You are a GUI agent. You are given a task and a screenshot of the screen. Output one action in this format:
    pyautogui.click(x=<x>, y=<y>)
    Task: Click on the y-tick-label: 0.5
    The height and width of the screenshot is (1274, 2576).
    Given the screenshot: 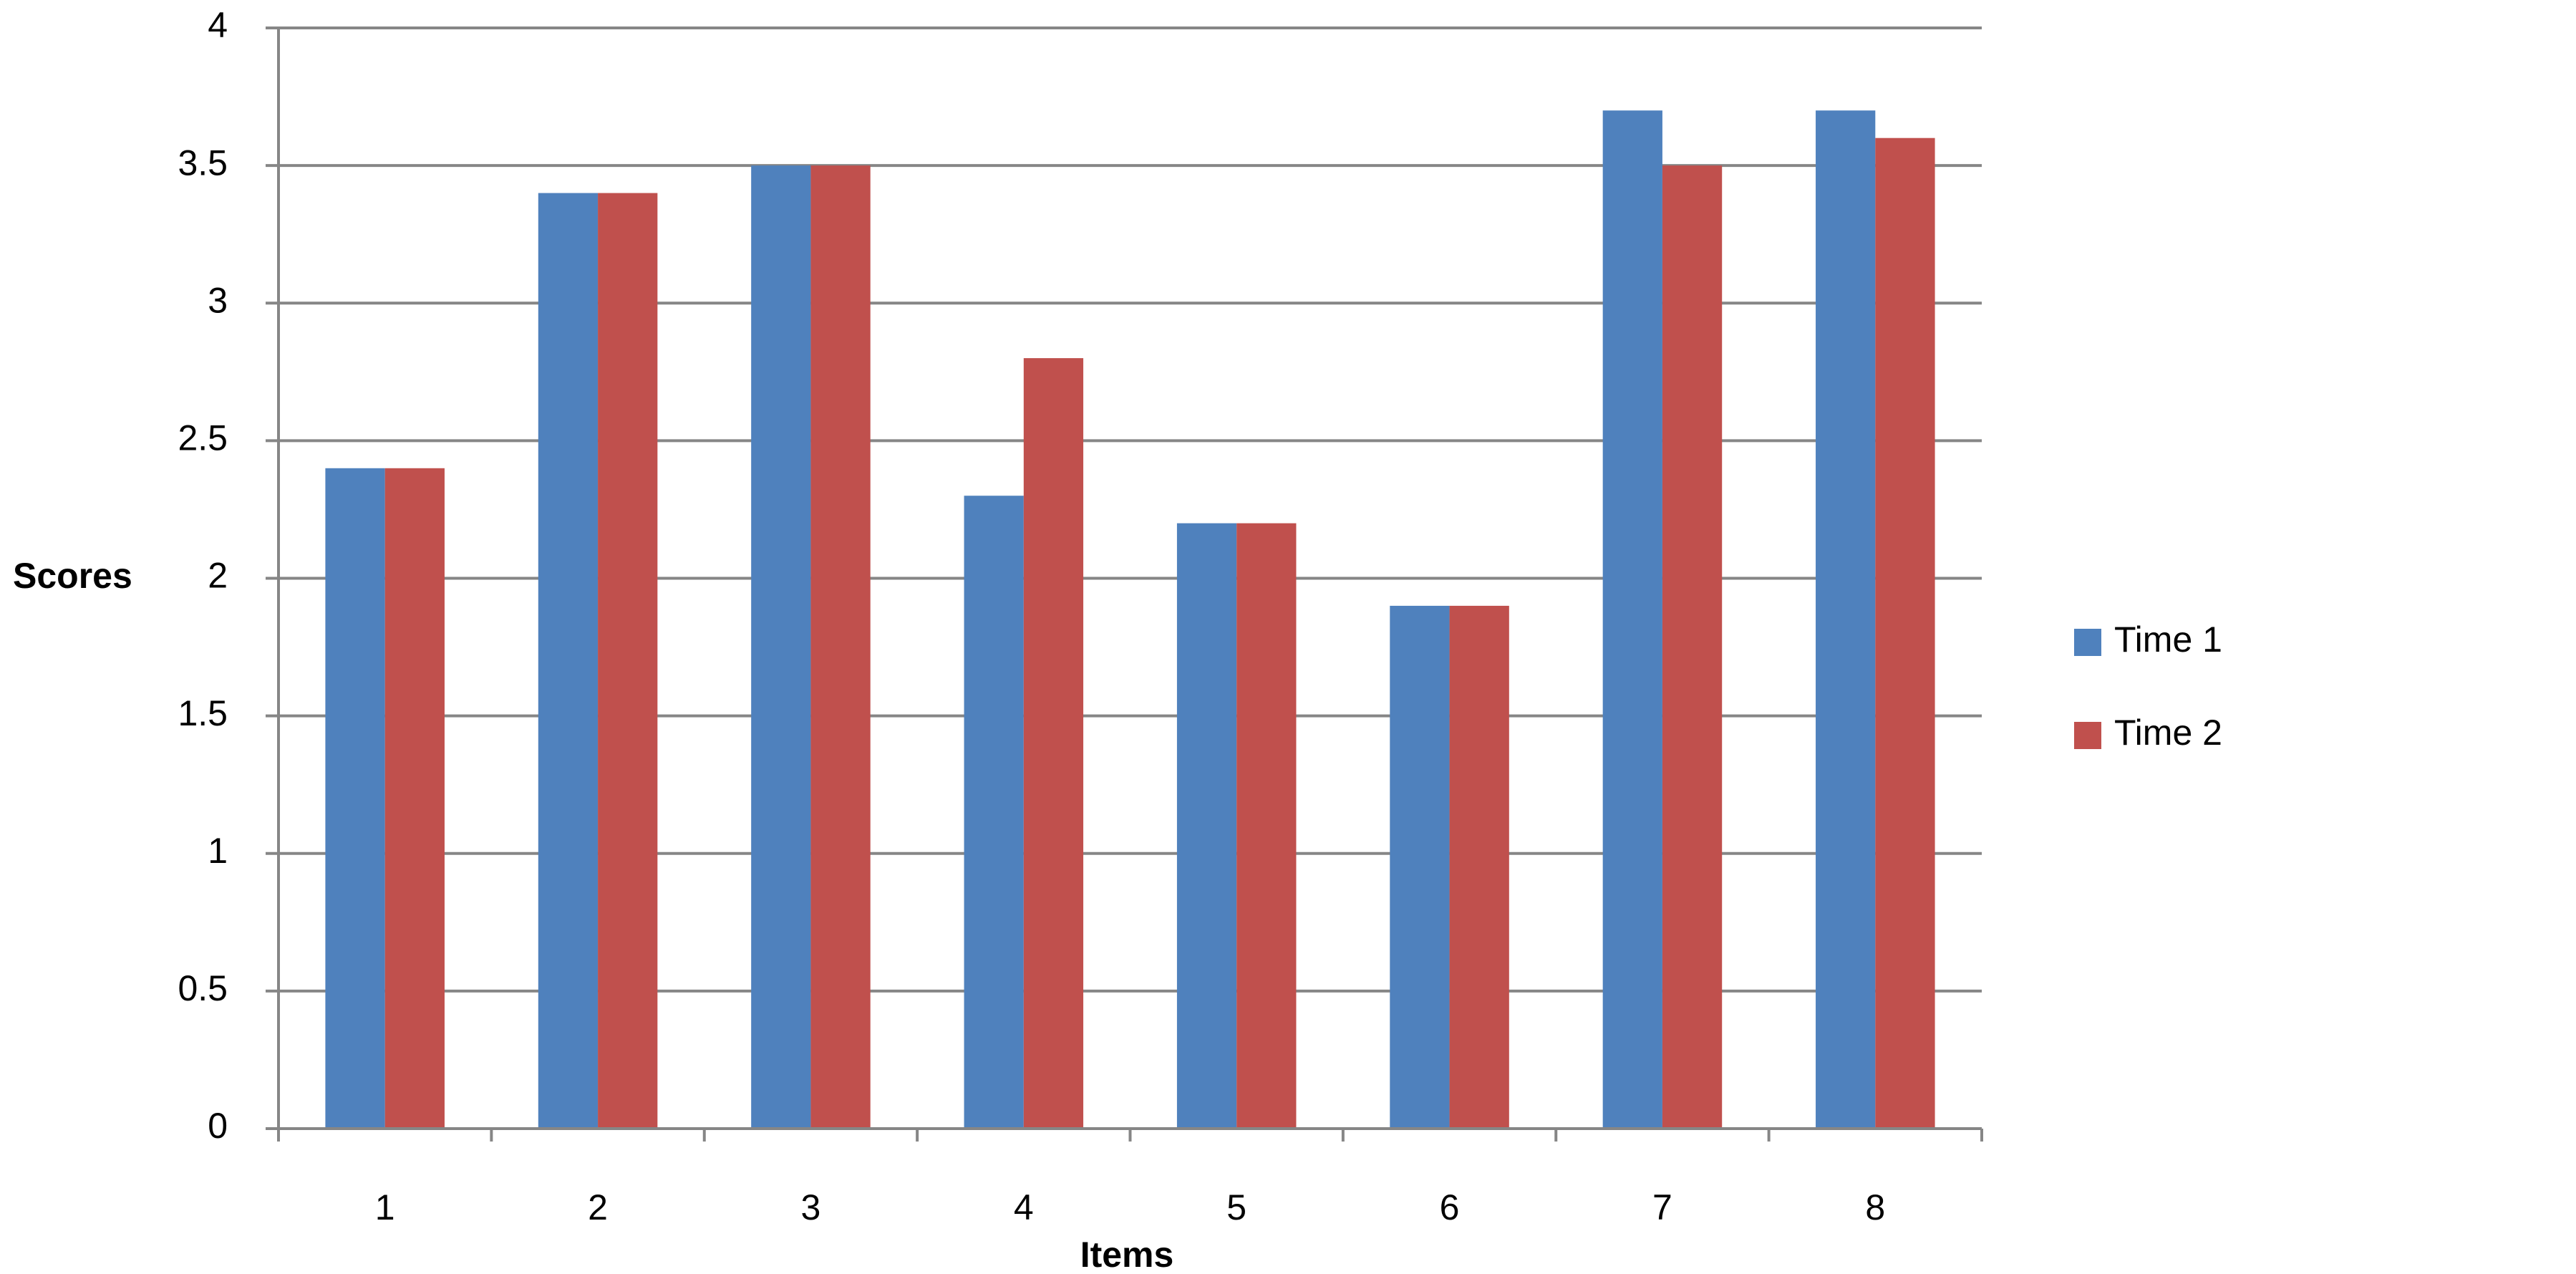 What is the action you would take?
    pyautogui.click(x=203, y=988)
    